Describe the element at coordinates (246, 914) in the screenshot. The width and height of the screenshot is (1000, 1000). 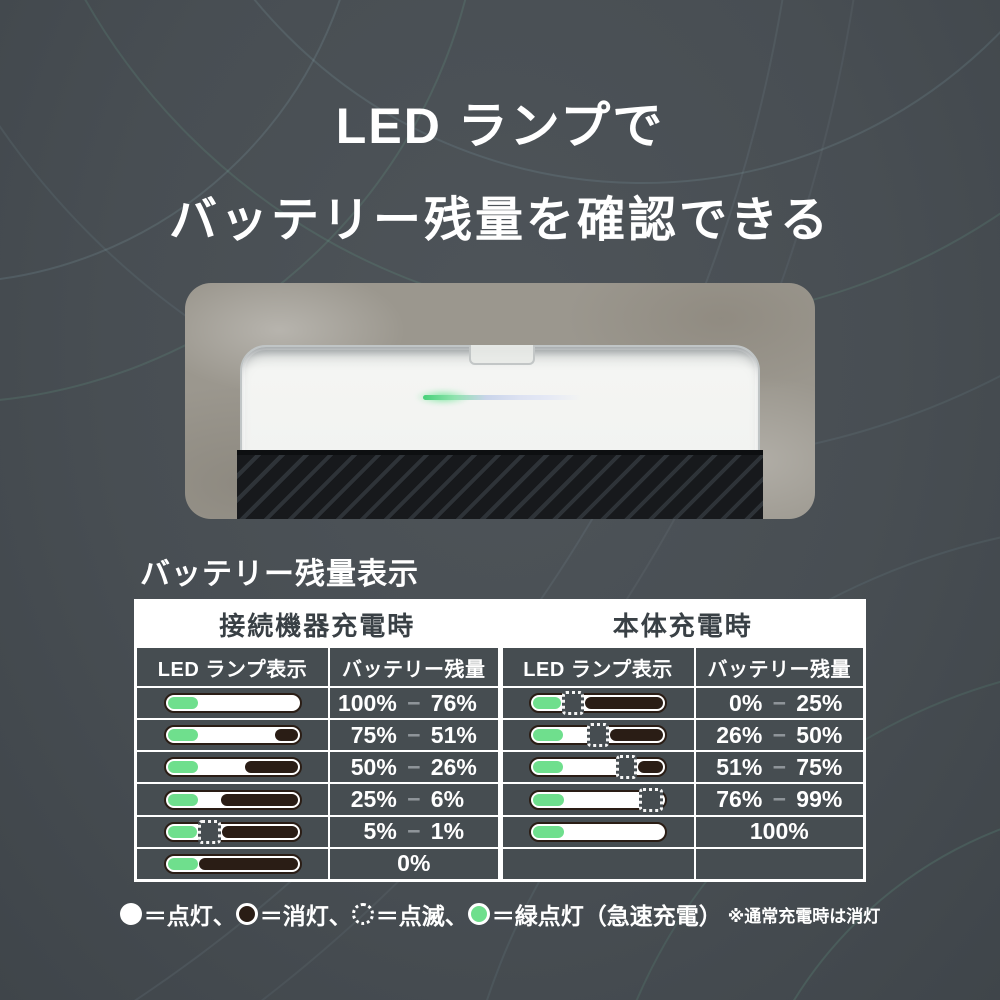
I see `off-circle-icon` at that location.